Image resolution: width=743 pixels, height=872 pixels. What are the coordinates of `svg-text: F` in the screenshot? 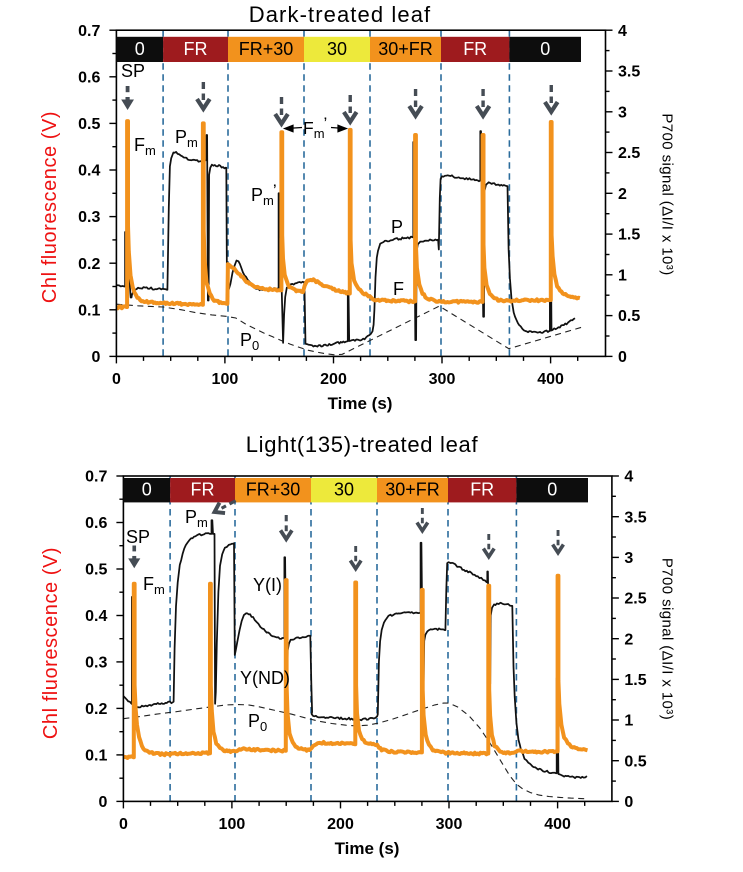 It's located at (398, 289).